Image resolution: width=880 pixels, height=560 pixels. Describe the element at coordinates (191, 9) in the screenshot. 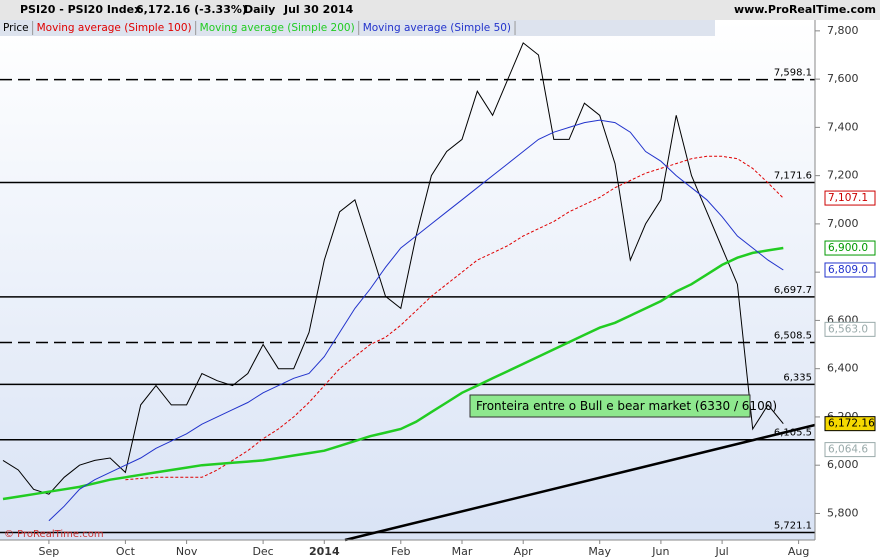

I see `quote: 6,172.16 (-3.33%)` at that location.